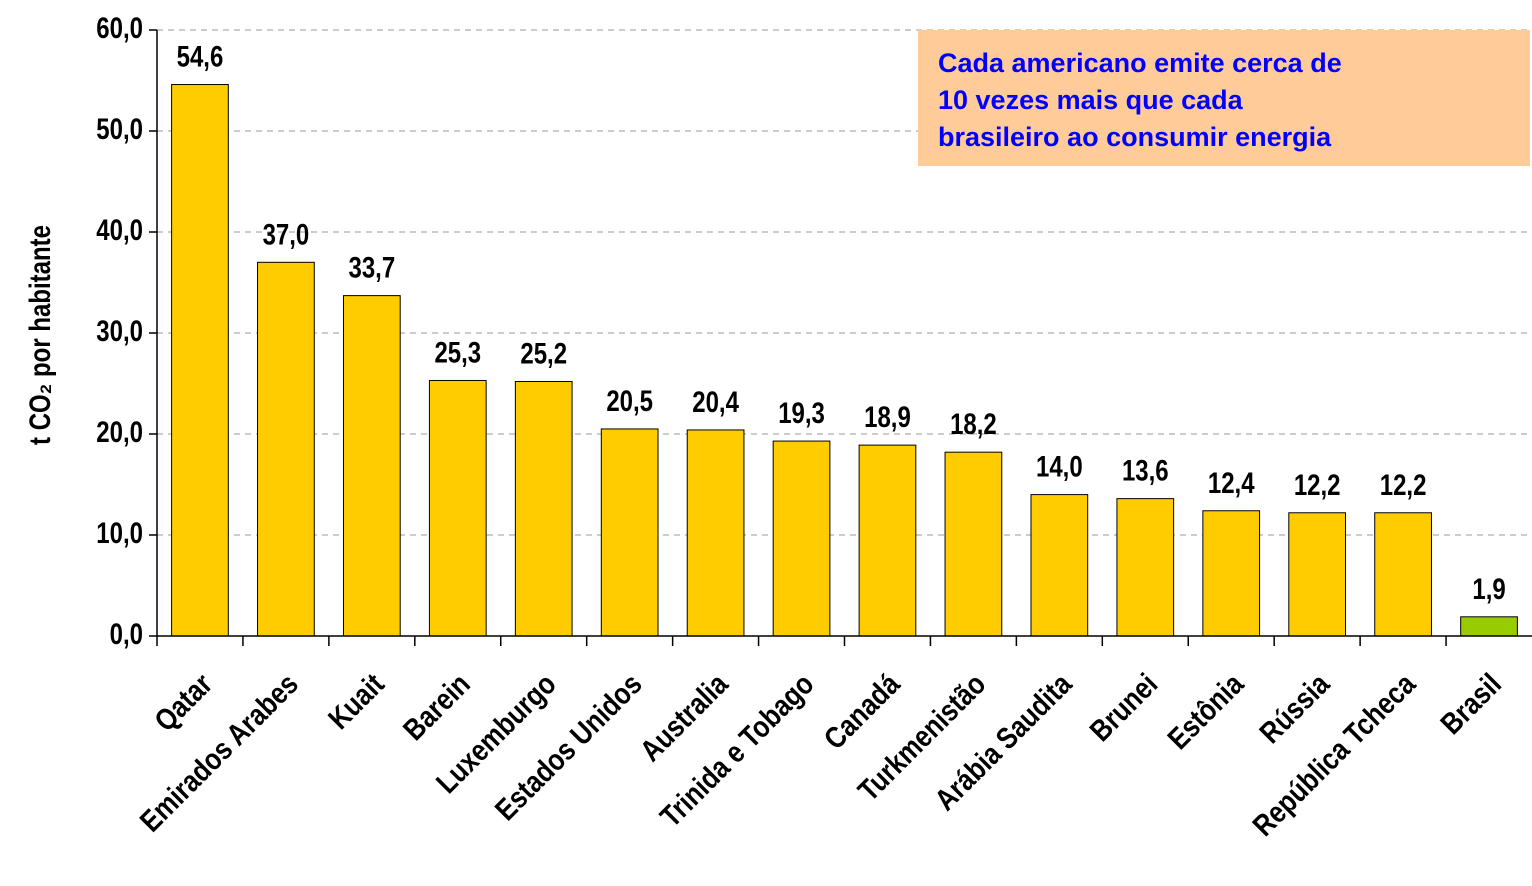  I want to click on y-tick-label: 0,0, so click(126, 633).